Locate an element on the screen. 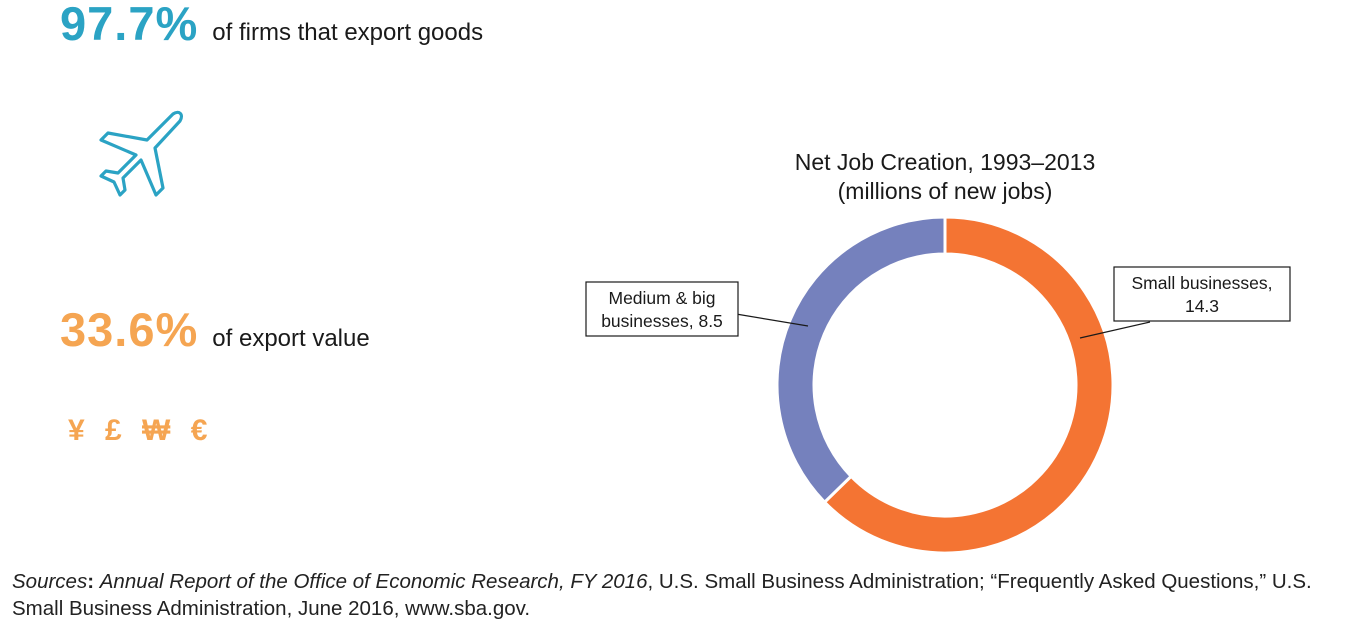 The image size is (1350, 643). airplane-icon is located at coordinates (141, 153).